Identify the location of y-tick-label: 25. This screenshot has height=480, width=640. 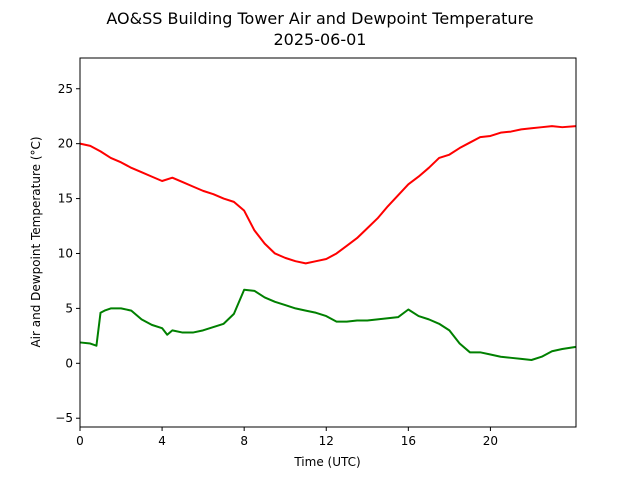
(65, 89).